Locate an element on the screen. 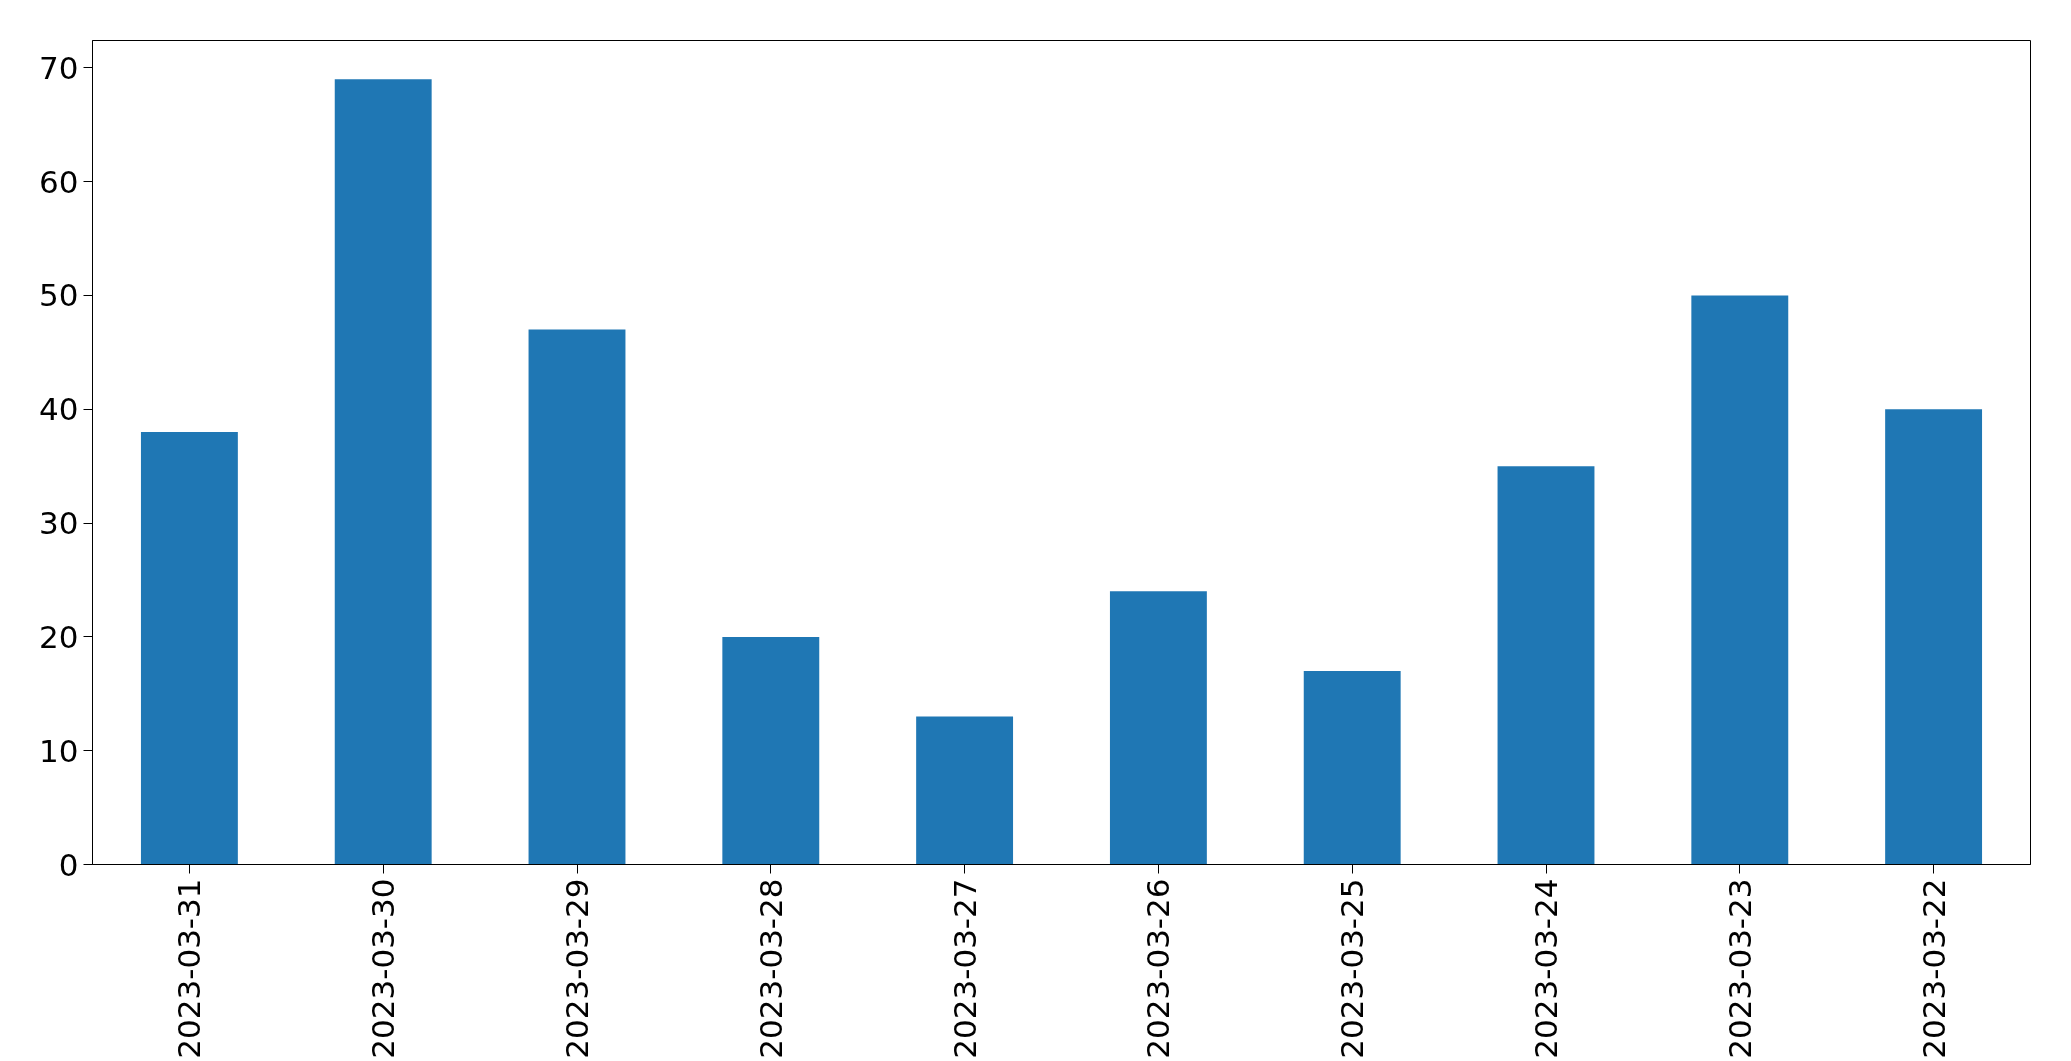 The image size is (2071, 1061). x-tick-label: 2023-03-31 is located at coordinates (189, 968).